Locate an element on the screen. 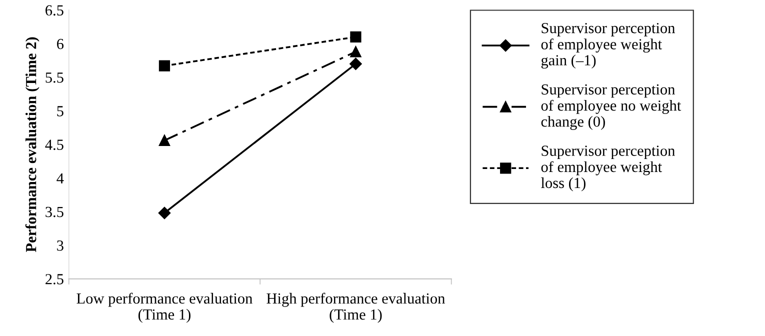  y-tick-label: 4 is located at coordinates (60, 178).